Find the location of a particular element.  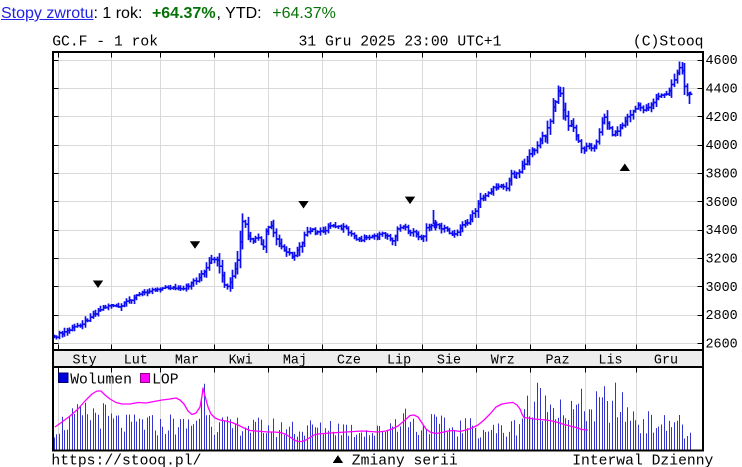

svg-text: LOP is located at coordinates (165, 380).